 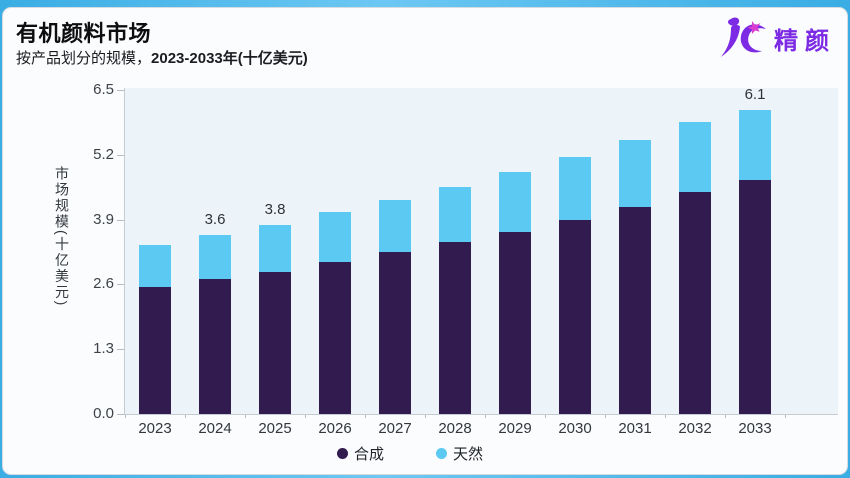 I want to click on bar-segment-natural-2028, so click(x=455, y=215).